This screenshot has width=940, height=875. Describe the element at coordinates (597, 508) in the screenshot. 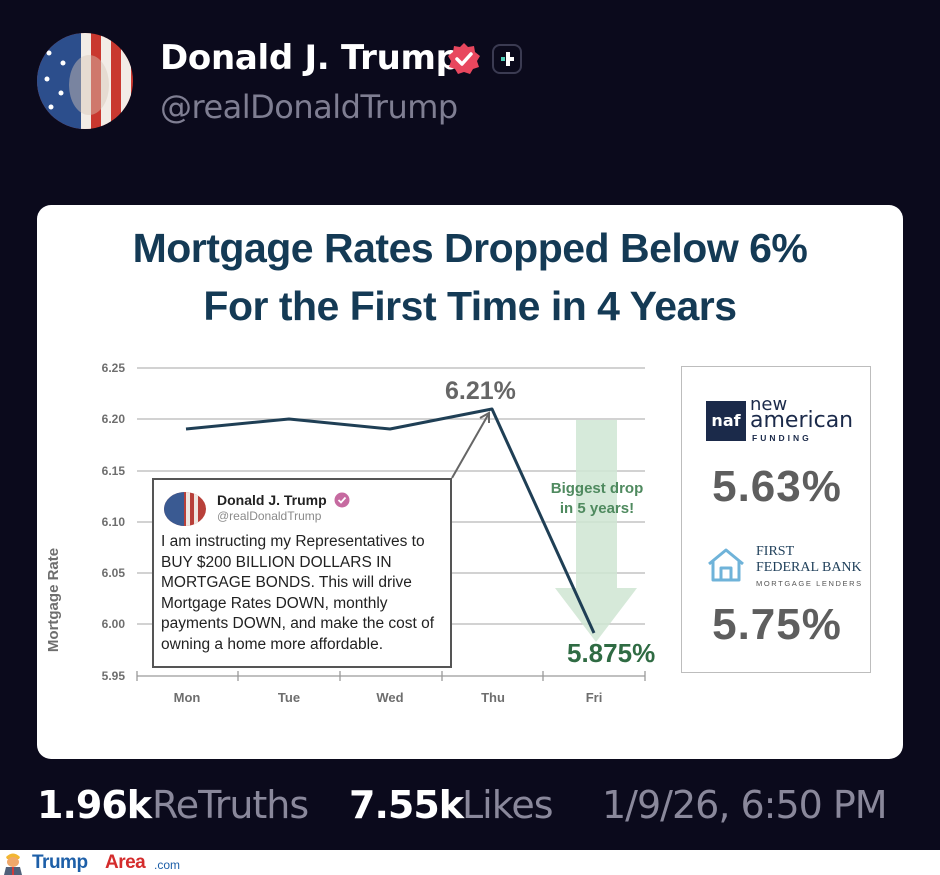

I see `drop-note-line2: in 5 years!` at that location.